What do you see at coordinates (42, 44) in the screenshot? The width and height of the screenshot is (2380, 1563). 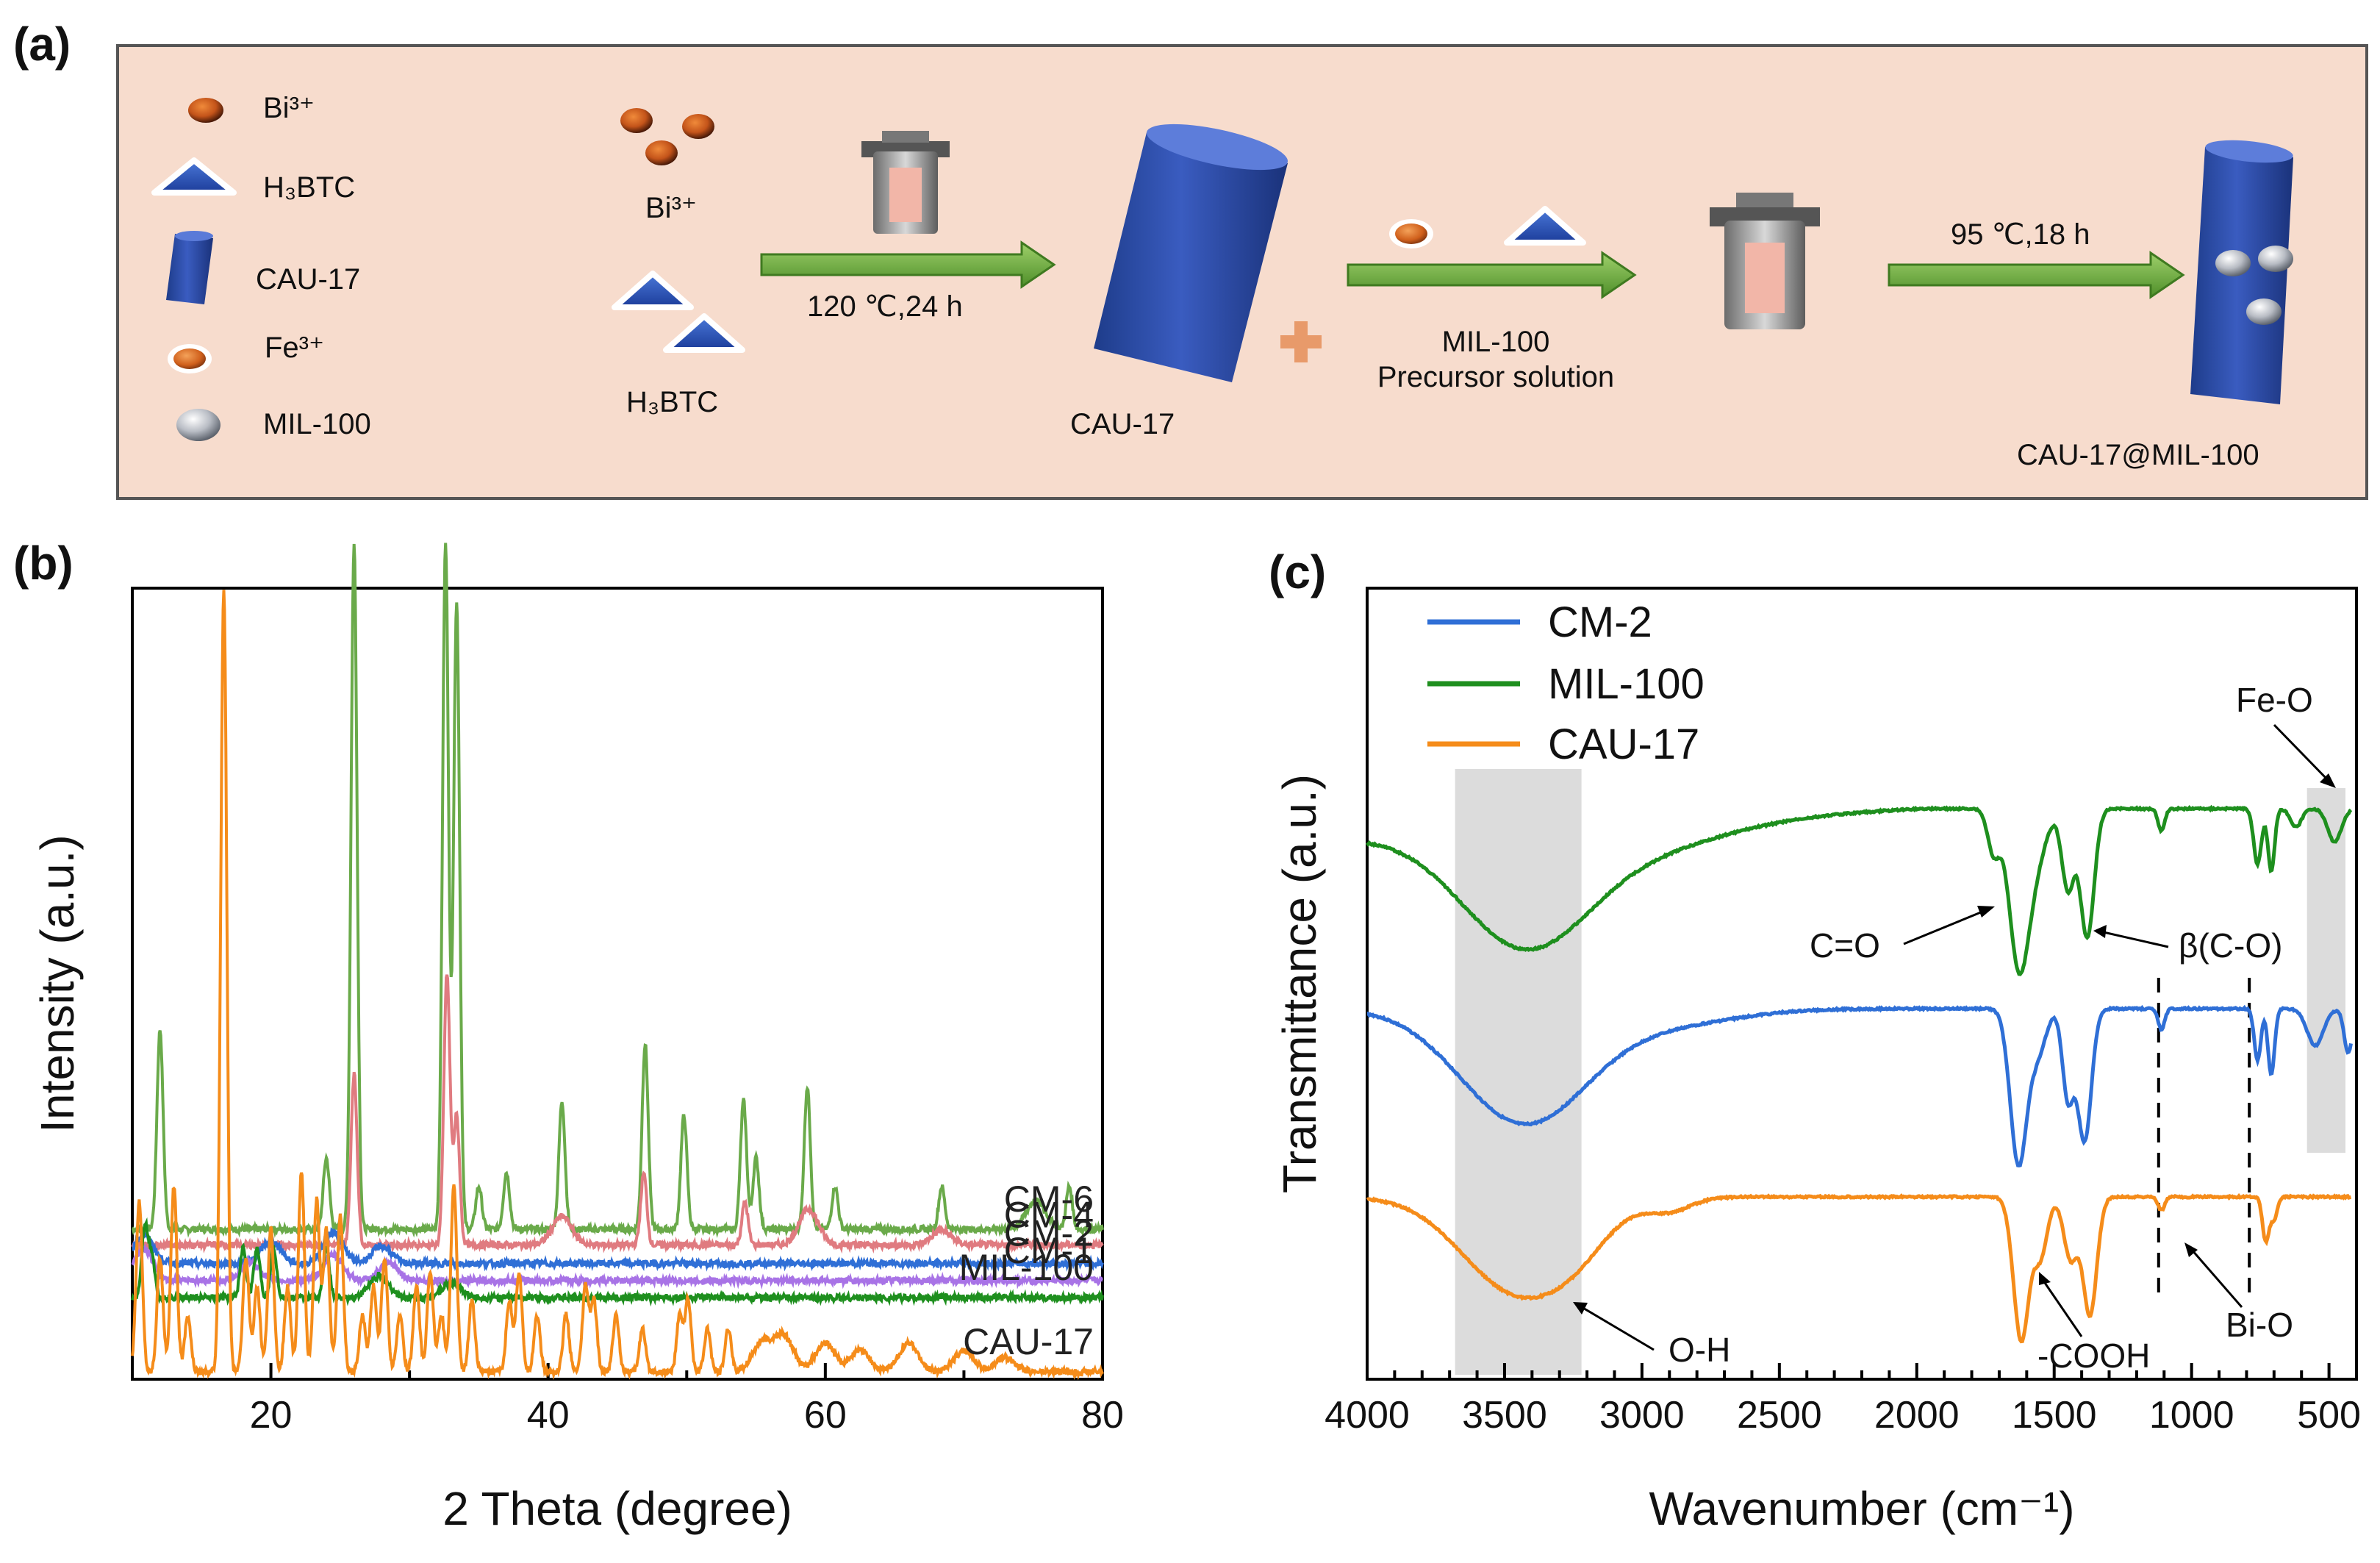 I see `panel-a-label: (a)` at bounding box center [42, 44].